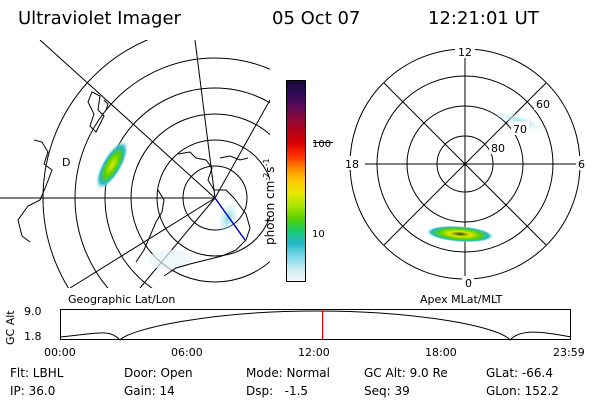 The height and width of the screenshot is (400, 600). What do you see at coordinates (460, 234) in the screenshot?
I see `aurora-oval` at bounding box center [460, 234].